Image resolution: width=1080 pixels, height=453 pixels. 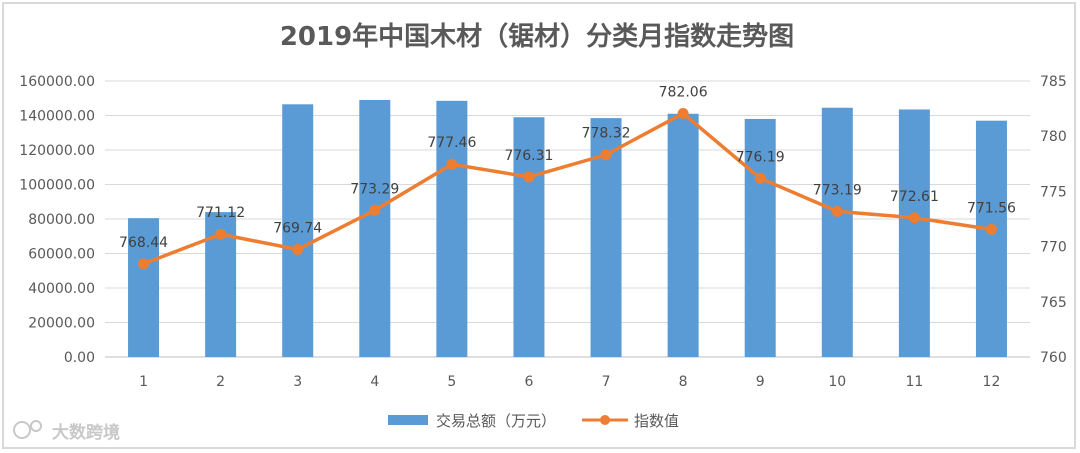 What do you see at coordinates (1053, 248) in the screenshot?
I see `right-tick-label: 770` at bounding box center [1053, 248].